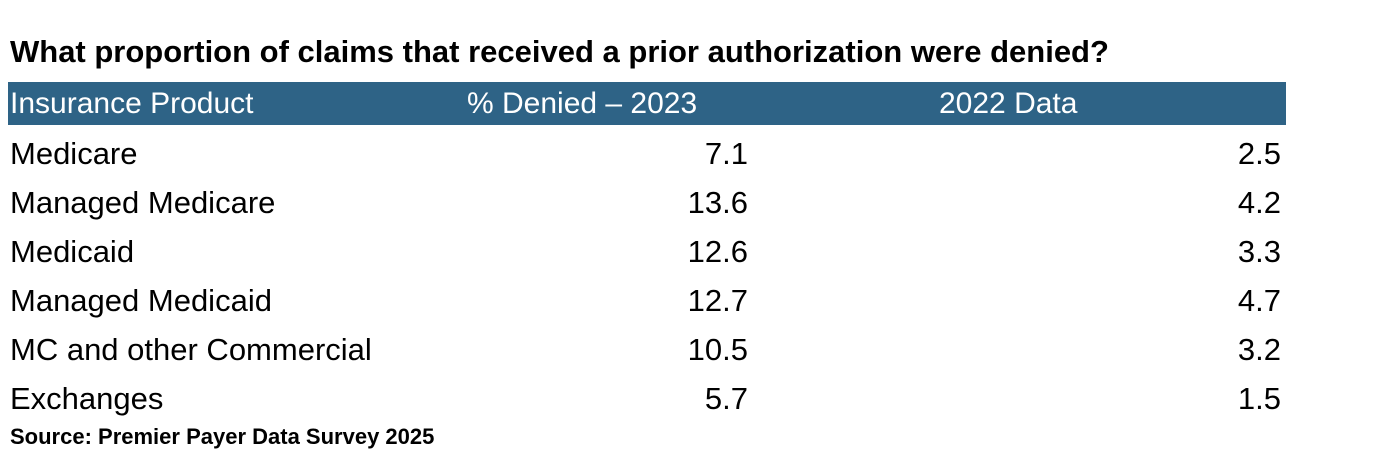 The height and width of the screenshot is (466, 1392). Describe the element at coordinates (726, 153) in the screenshot. I see `cell-denied-2023: 7.1` at that location.